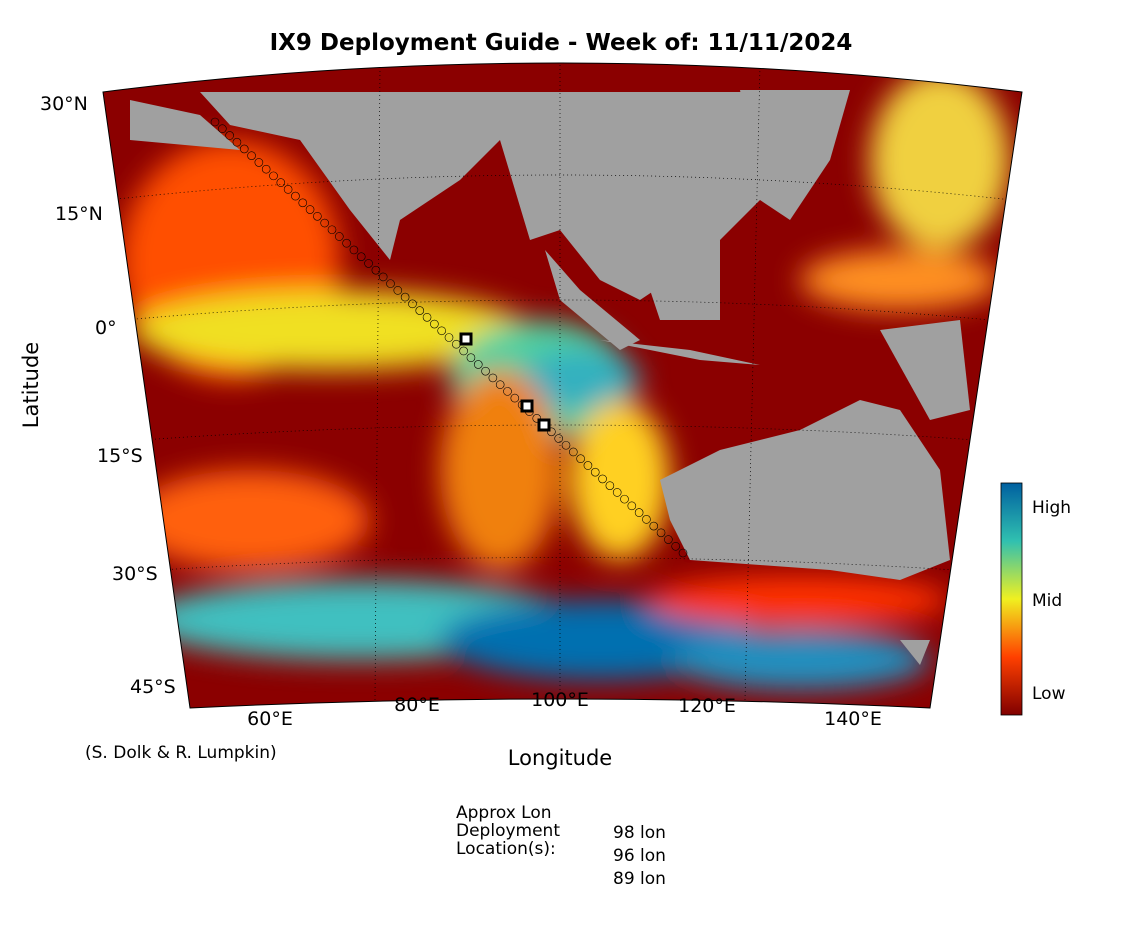 The width and height of the screenshot is (1122, 949). I want to click on lon-ticks: 60°E 80°E 100°E 120°E 140°E, so click(564, 709).